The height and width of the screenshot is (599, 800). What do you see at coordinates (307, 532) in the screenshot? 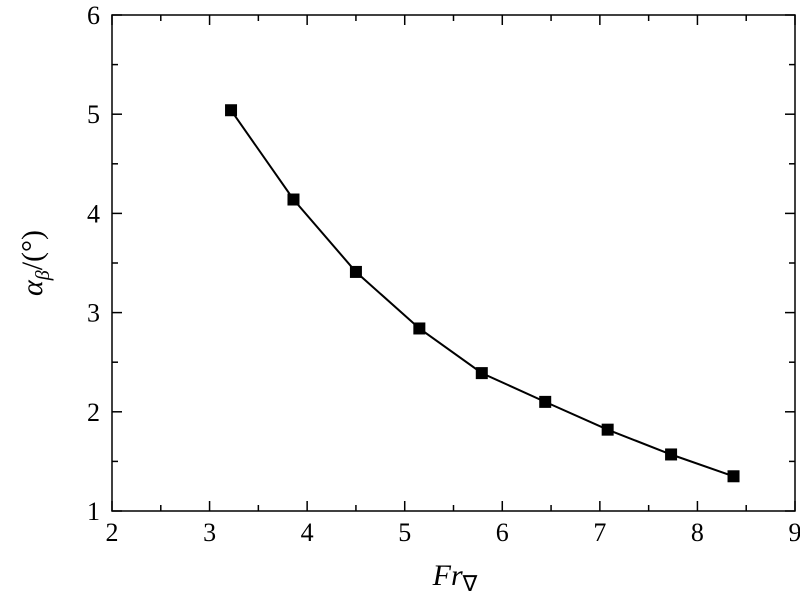
I see `x-tick-label: 4` at bounding box center [307, 532].